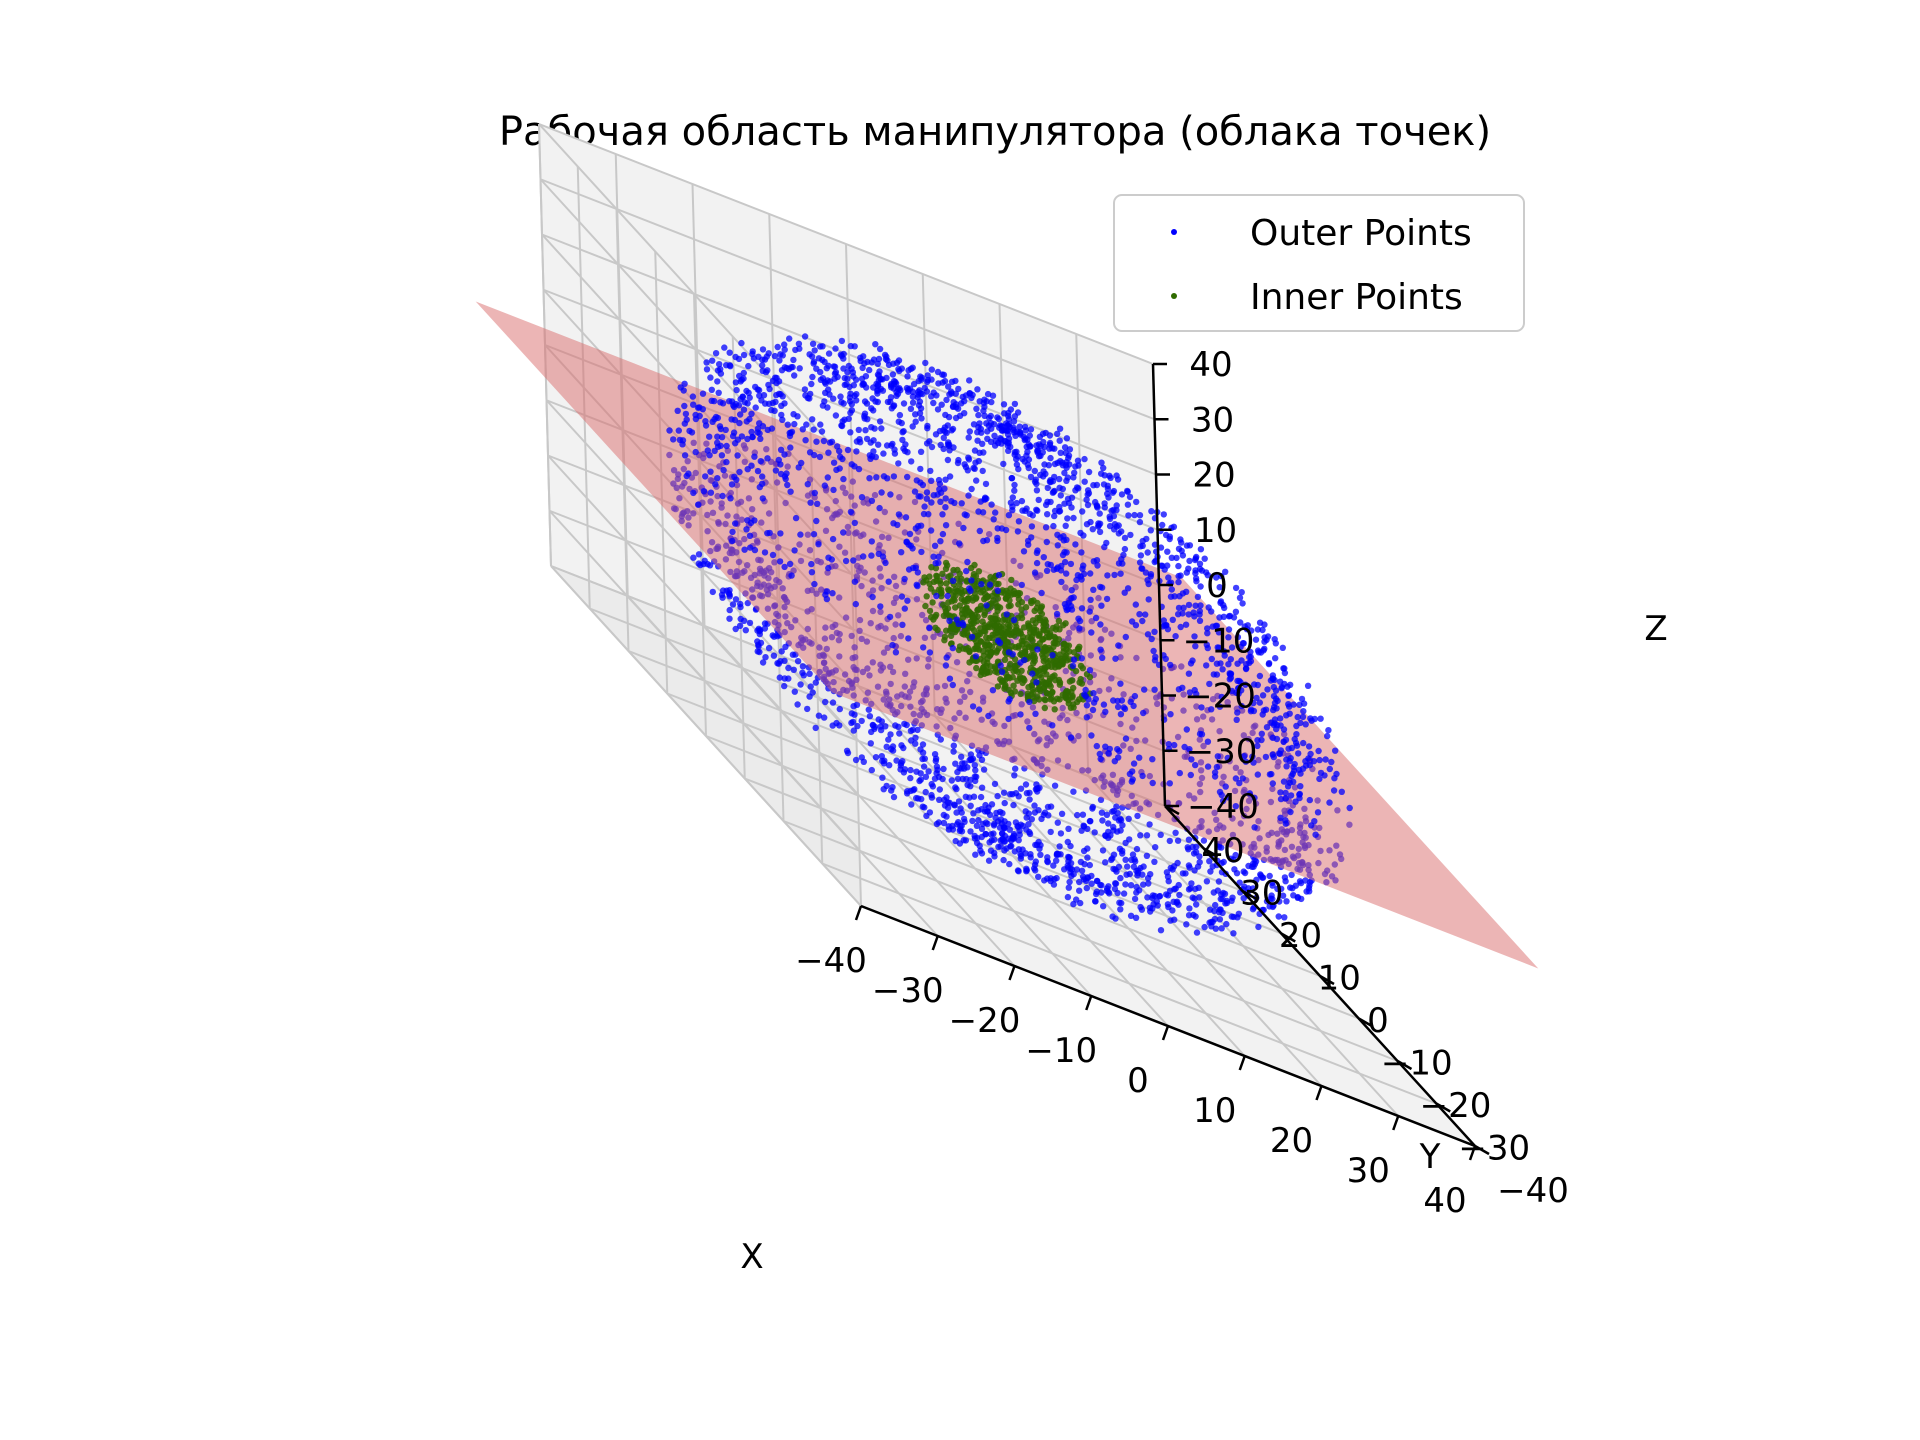 Image resolution: width=1920 pixels, height=1440 pixels. I want to click on y-tick, so click(1249, 895).